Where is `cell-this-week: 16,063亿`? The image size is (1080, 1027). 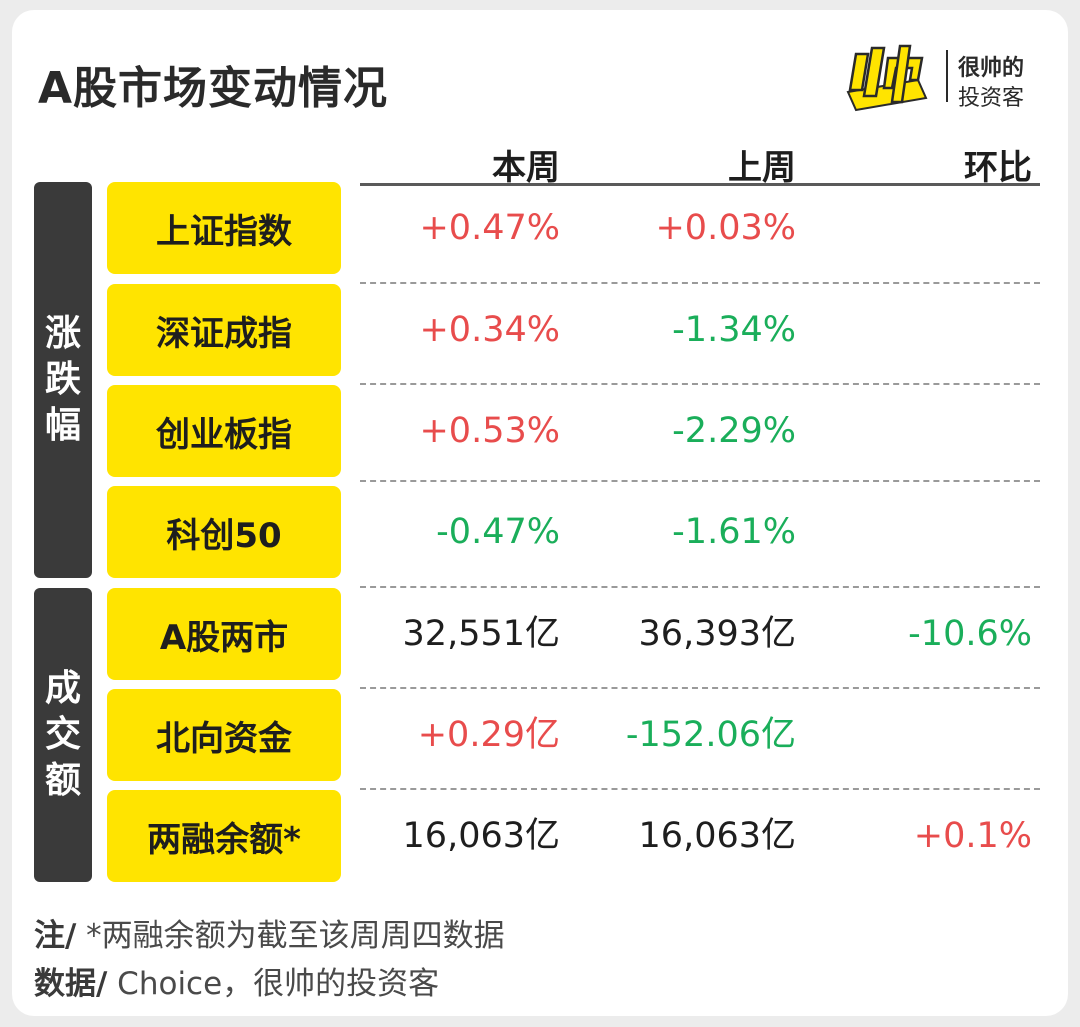
cell-this-week: 16,063亿 is located at coordinates (481, 836).